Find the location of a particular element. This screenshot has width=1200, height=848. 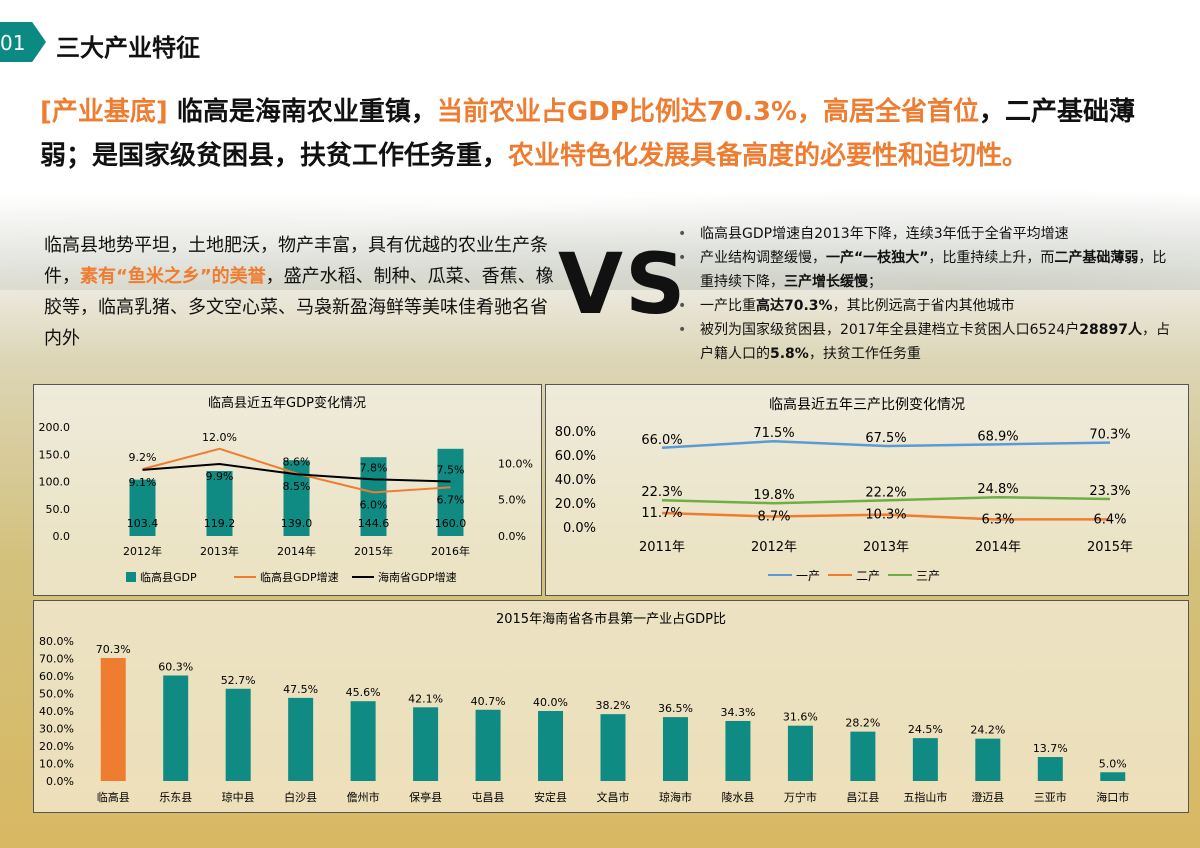

y2-tick-label: 5.0% is located at coordinates (512, 500).